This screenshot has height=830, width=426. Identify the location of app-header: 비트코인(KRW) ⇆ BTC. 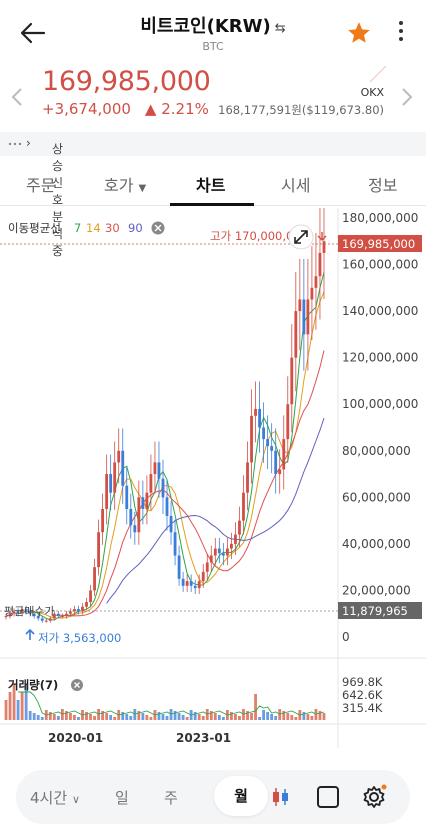
(213, 31).